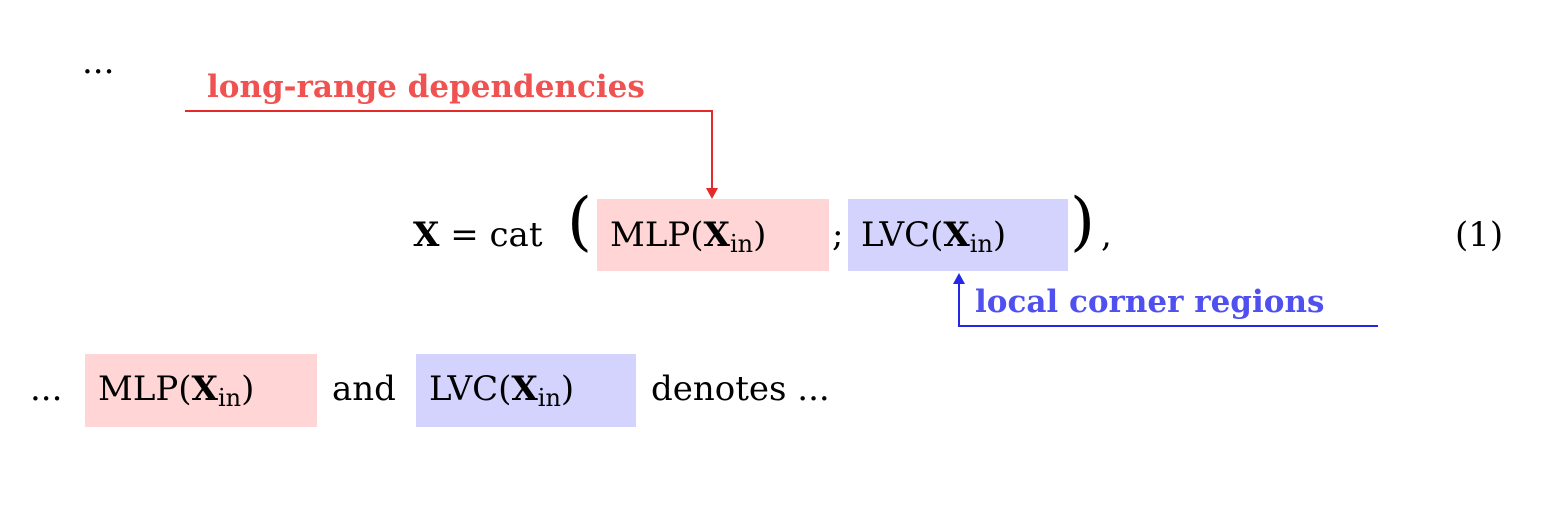  What do you see at coordinates (896, 235) in the screenshot?
I see `lvc-name: LVC` at bounding box center [896, 235].